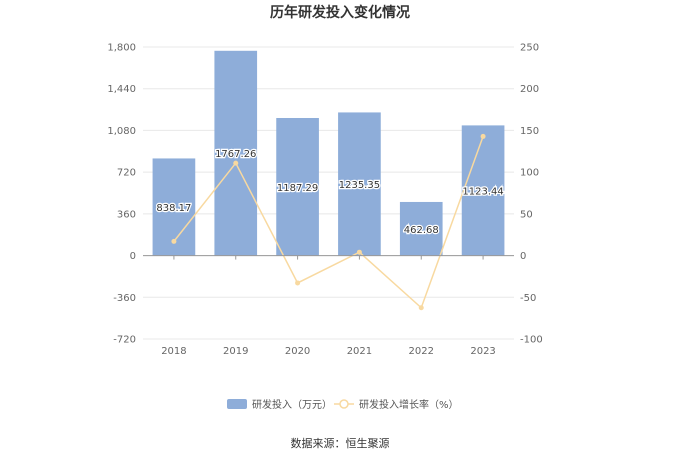  Describe the element at coordinates (173, 351) in the screenshot. I see `x-tick-label: 2018` at that location.